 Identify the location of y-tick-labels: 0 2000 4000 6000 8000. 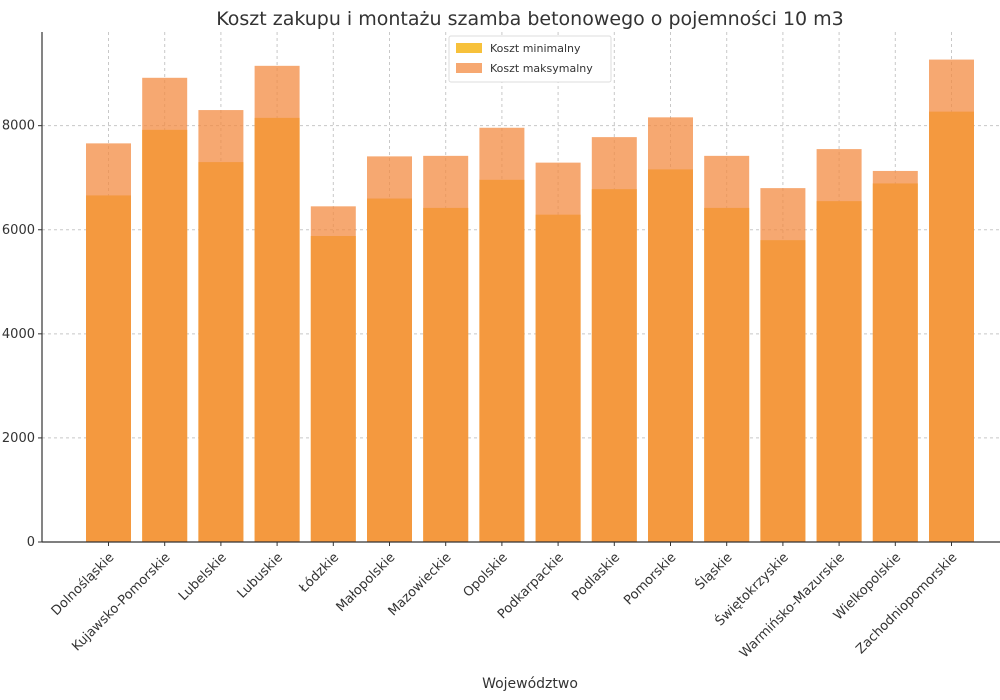
(22, 334).